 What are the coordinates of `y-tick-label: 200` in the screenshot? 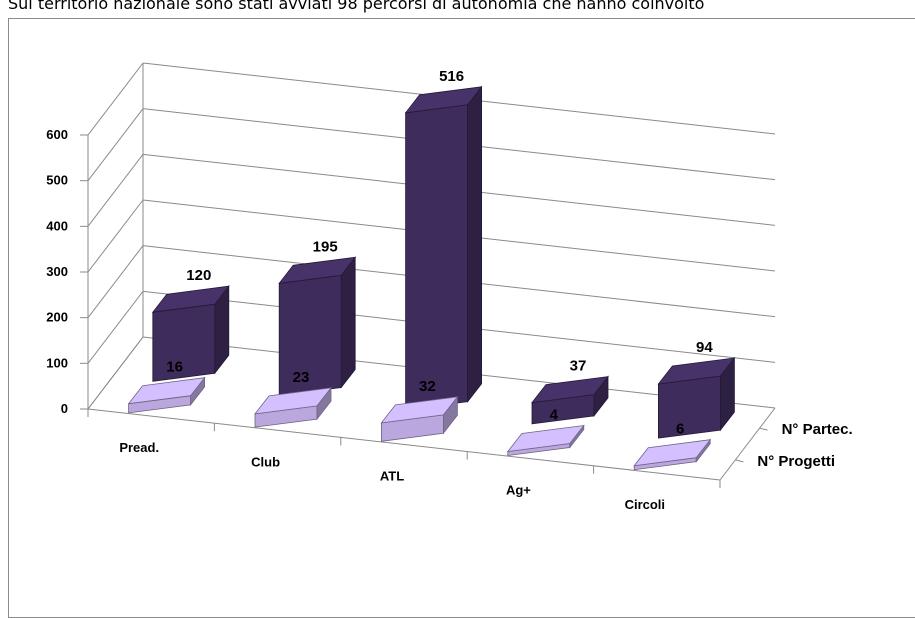 It's located at (57, 317).